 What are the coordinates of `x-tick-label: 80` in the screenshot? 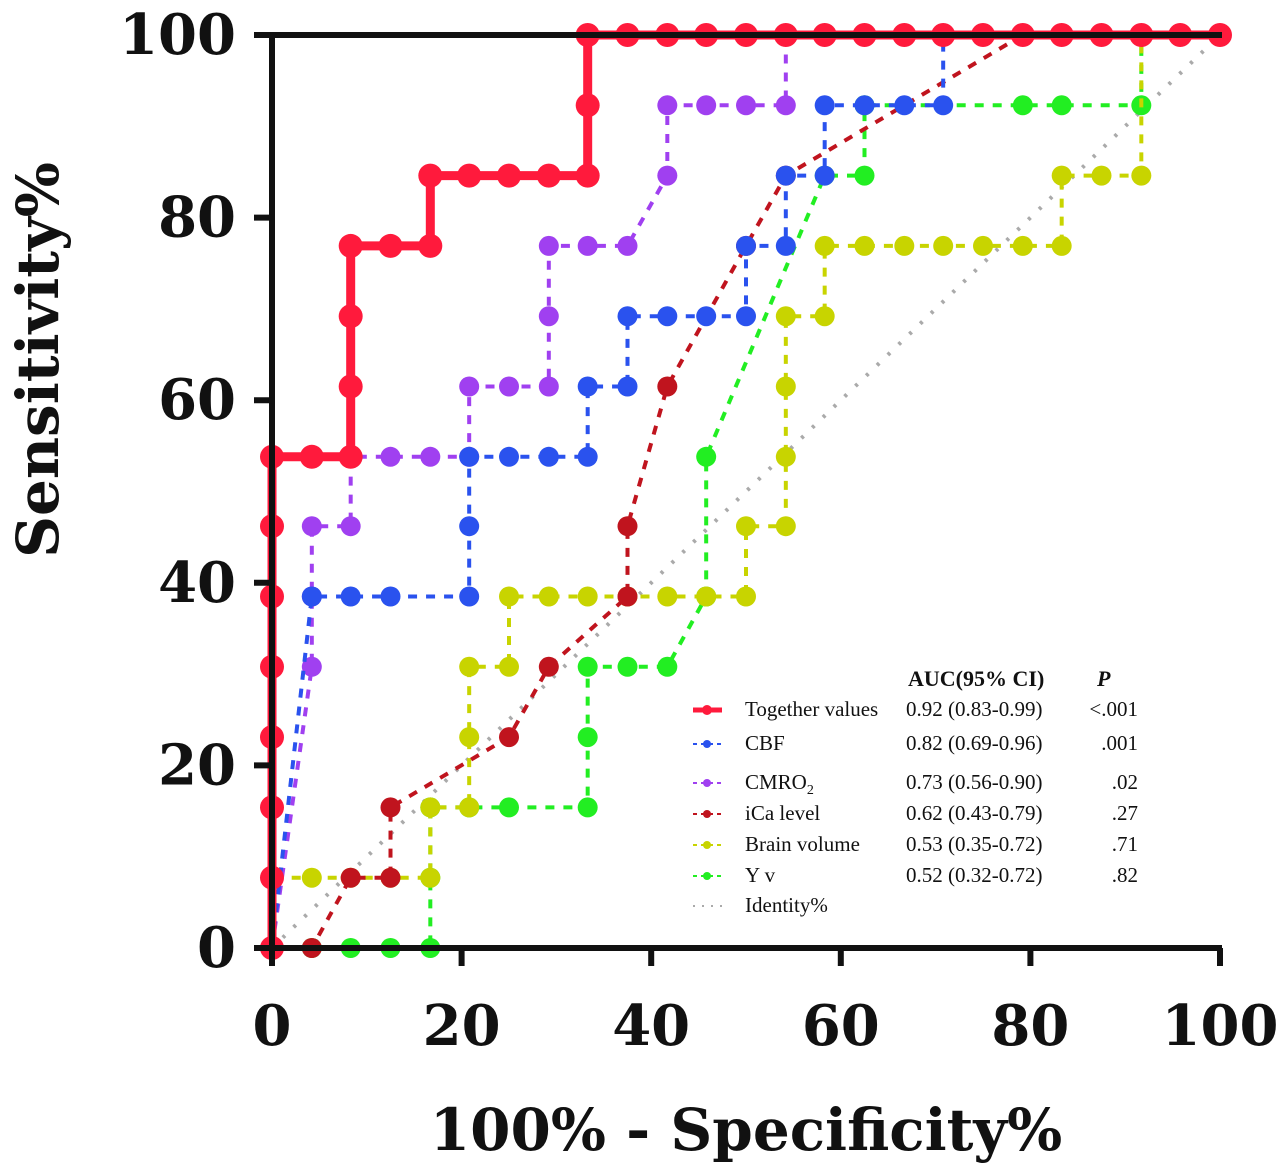 It's located at (1030, 1026).